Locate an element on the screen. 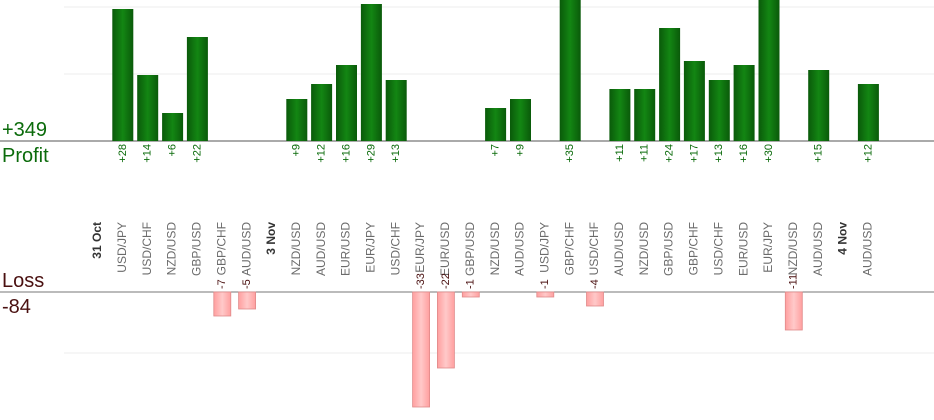 The height and width of the screenshot is (420, 934). date-label: 3 Nov is located at coordinates (271, 238).